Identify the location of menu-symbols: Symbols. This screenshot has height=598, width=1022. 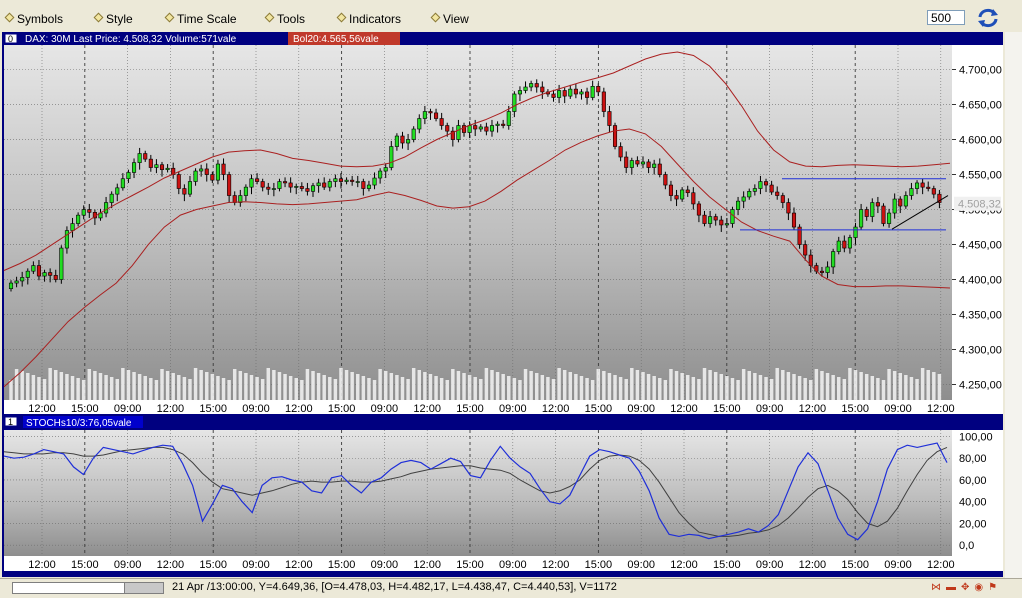
(33, 19).